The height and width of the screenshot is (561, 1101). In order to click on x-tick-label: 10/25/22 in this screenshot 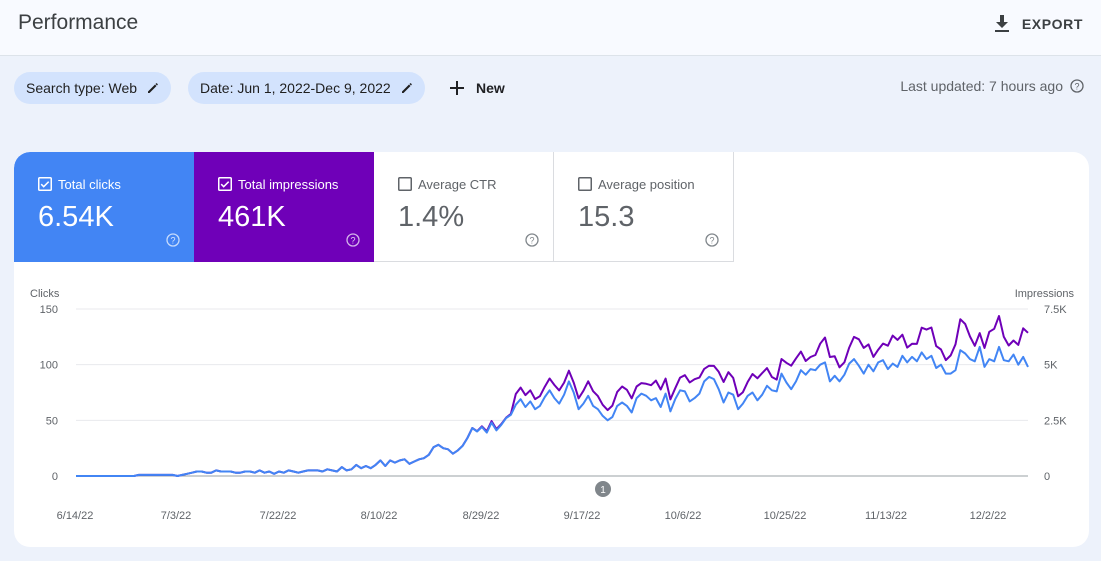, I will do `click(785, 516)`.